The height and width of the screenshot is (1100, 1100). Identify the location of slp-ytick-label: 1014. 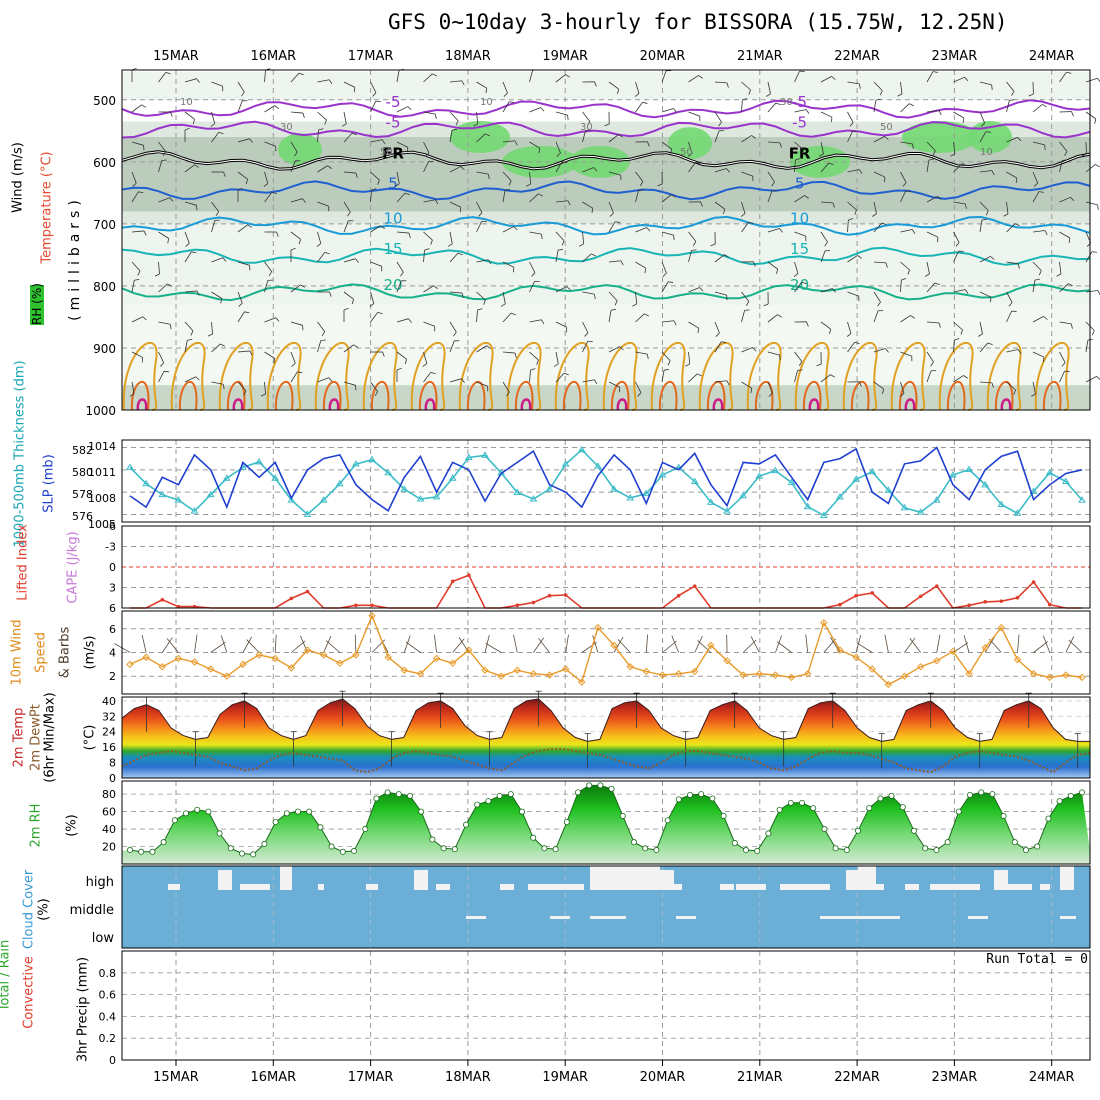
(102, 446).